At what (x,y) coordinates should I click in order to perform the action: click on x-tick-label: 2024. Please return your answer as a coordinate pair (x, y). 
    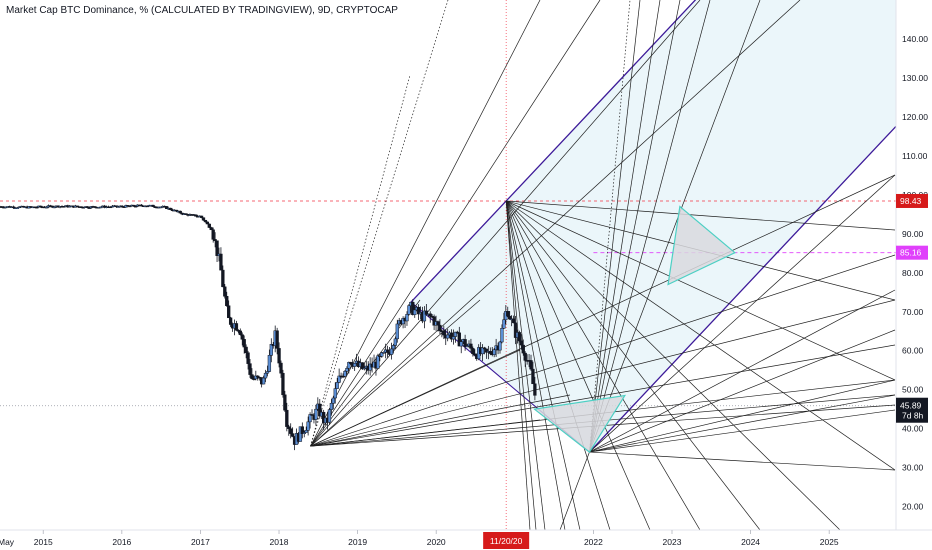
    Looking at the image, I should click on (750, 542).